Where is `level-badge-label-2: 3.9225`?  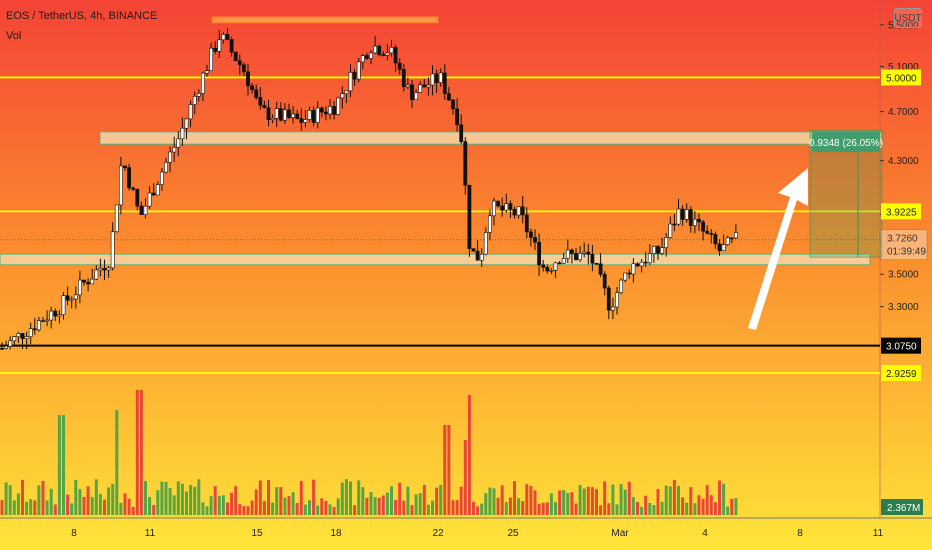 level-badge-label-2: 3.9225 is located at coordinates (901, 212).